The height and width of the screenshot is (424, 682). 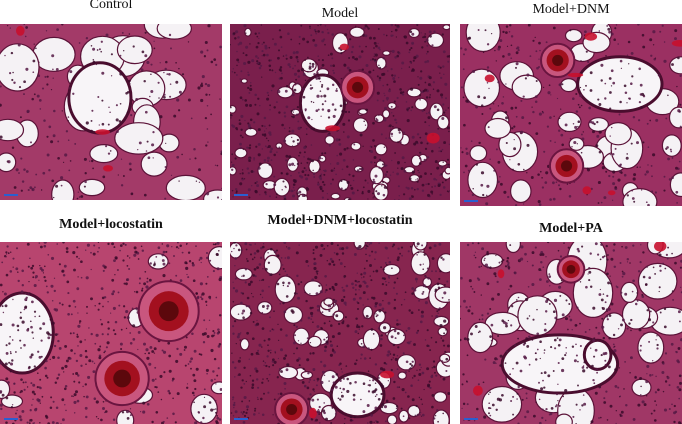 What do you see at coordinates (571, 228) in the screenshot?
I see `panel-label: Model+PA` at bounding box center [571, 228].